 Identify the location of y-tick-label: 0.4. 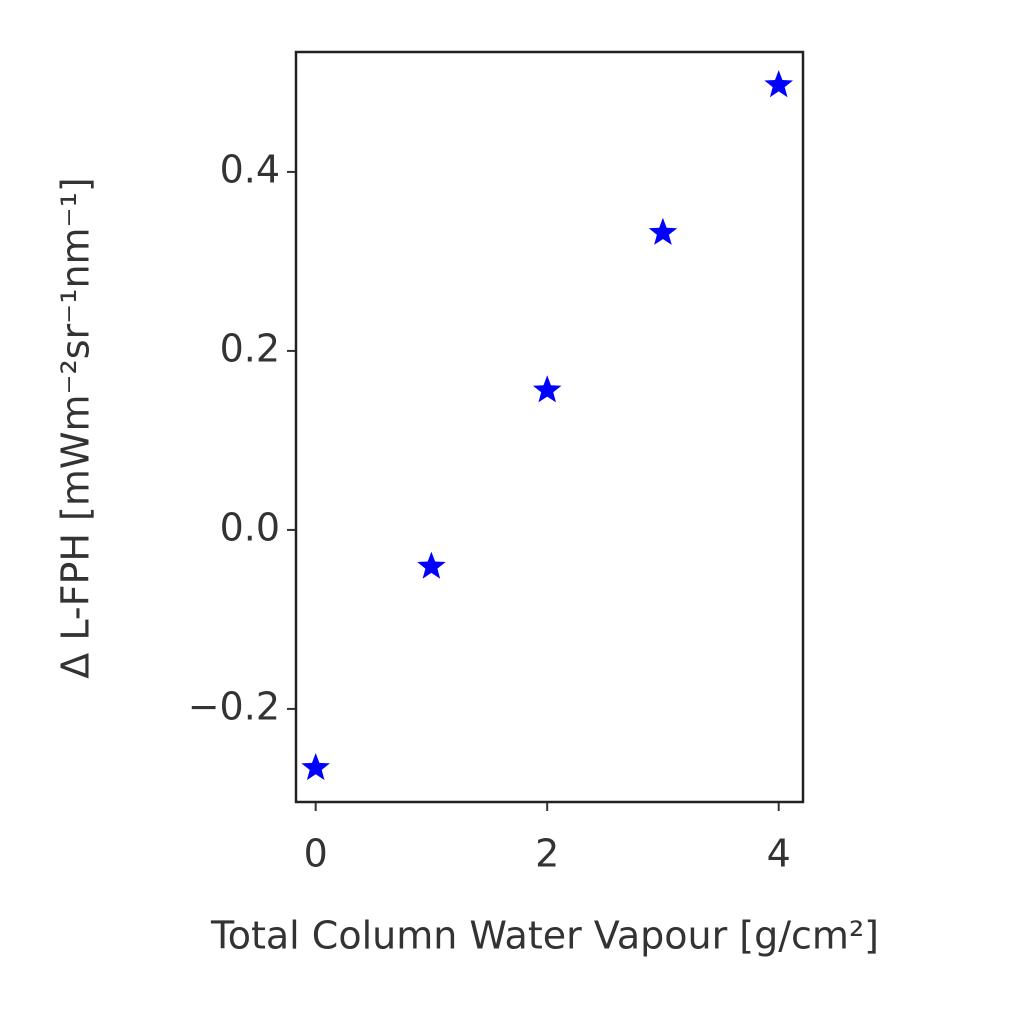
(250, 169).